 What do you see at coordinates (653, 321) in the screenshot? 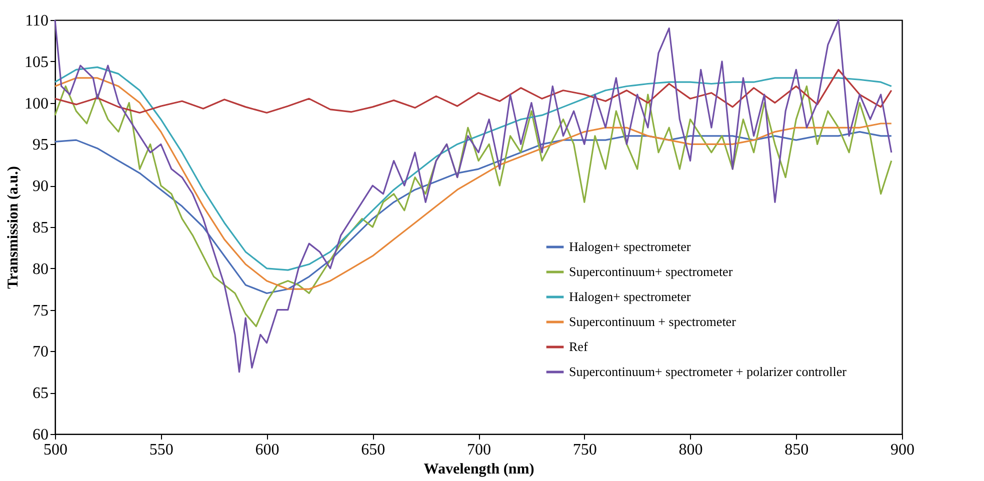
I see `legend-label: Supercontinuum + spectrometer` at bounding box center [653, 321].